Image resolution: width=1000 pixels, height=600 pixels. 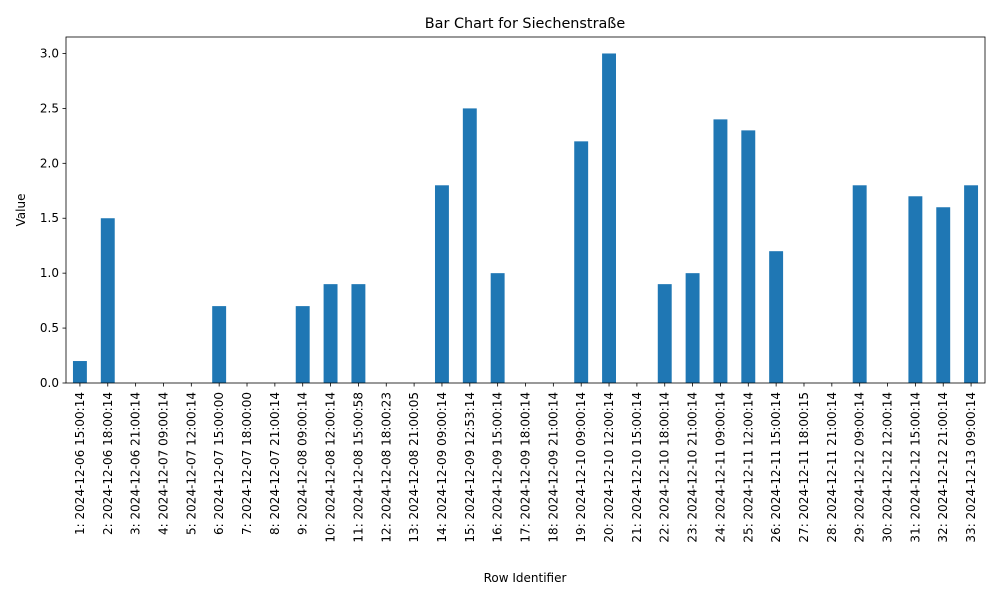 I want to click on x-tick-label: 9: 2024-12-08 09:00:14, so click(x=303, y=463).